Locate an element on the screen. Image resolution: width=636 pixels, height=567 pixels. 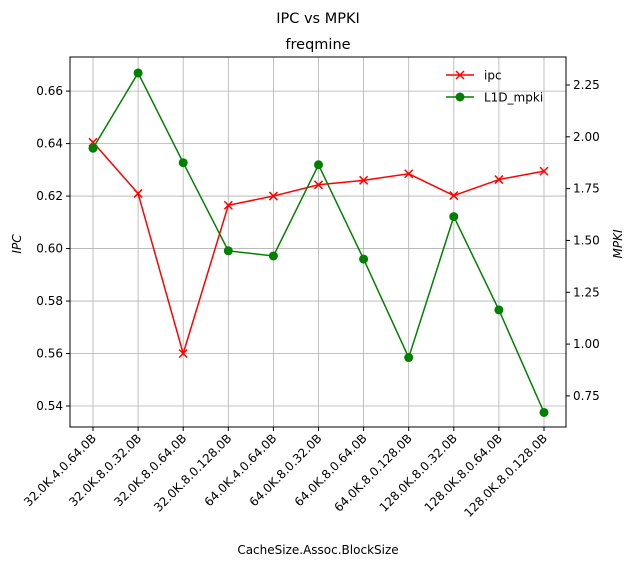
legend-ipc-label: ipc is located at coordinates (493, 76).